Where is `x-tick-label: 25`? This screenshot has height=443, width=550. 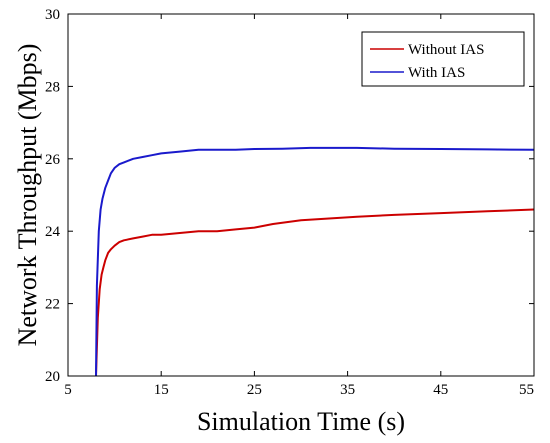 x-tick-label: 25 is located at coordinates (254, 390).